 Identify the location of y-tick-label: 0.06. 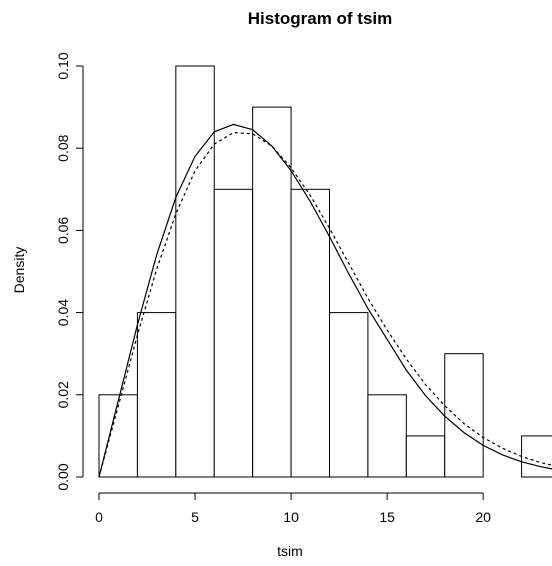
(63, 230).